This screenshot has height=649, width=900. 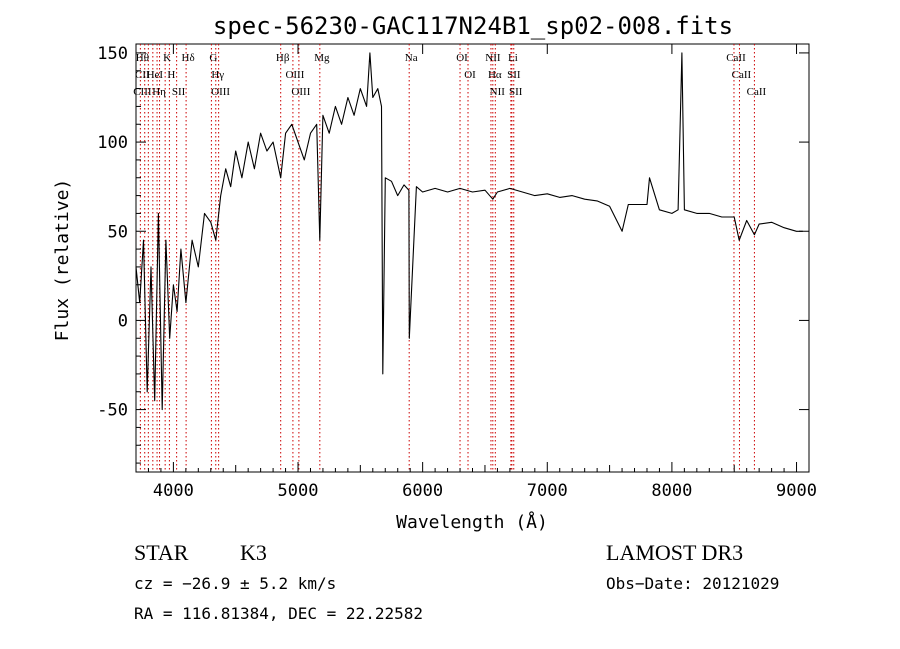 I want to click on x-axis-label: Wavelength (Å), so click(x=472, y=522).